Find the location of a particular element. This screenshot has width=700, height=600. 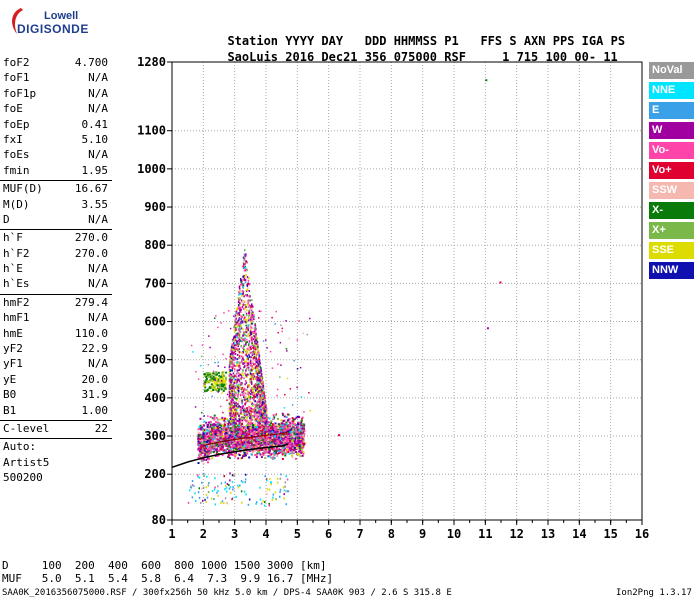

param-name: MUF(D) is located at coordinates (23, 189).